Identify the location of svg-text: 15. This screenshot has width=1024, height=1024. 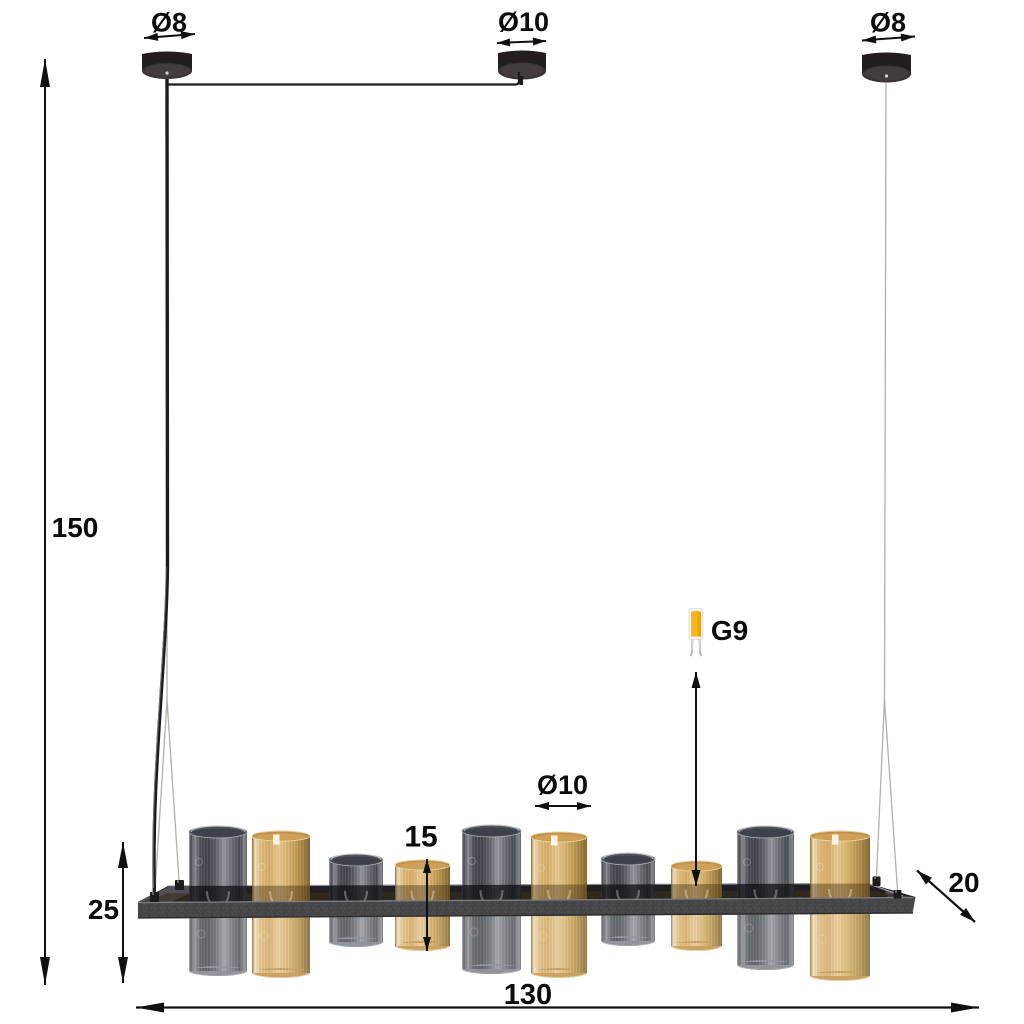
(420, 837).